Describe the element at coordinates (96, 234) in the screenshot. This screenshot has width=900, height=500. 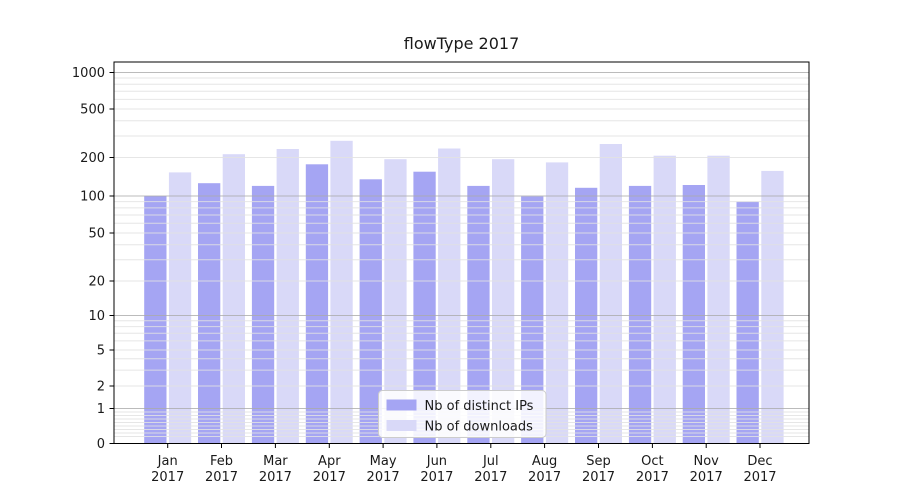
I see `y-tick-label: 50` at that location.